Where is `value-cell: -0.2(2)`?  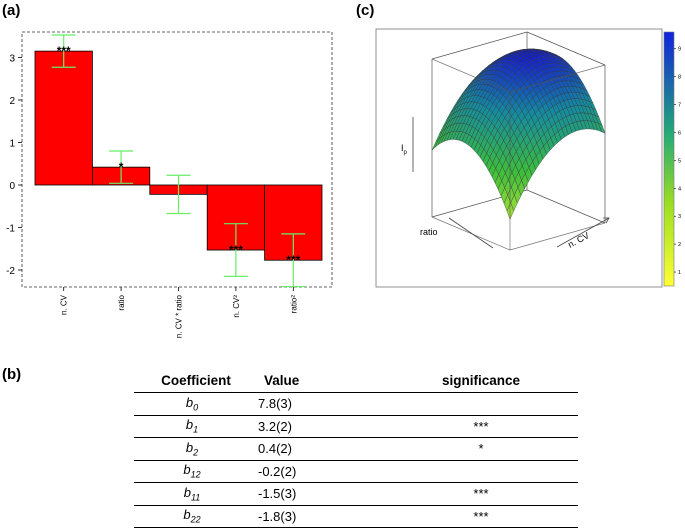 value-cell: -0.2(2) is located at coordinates (321, 471).